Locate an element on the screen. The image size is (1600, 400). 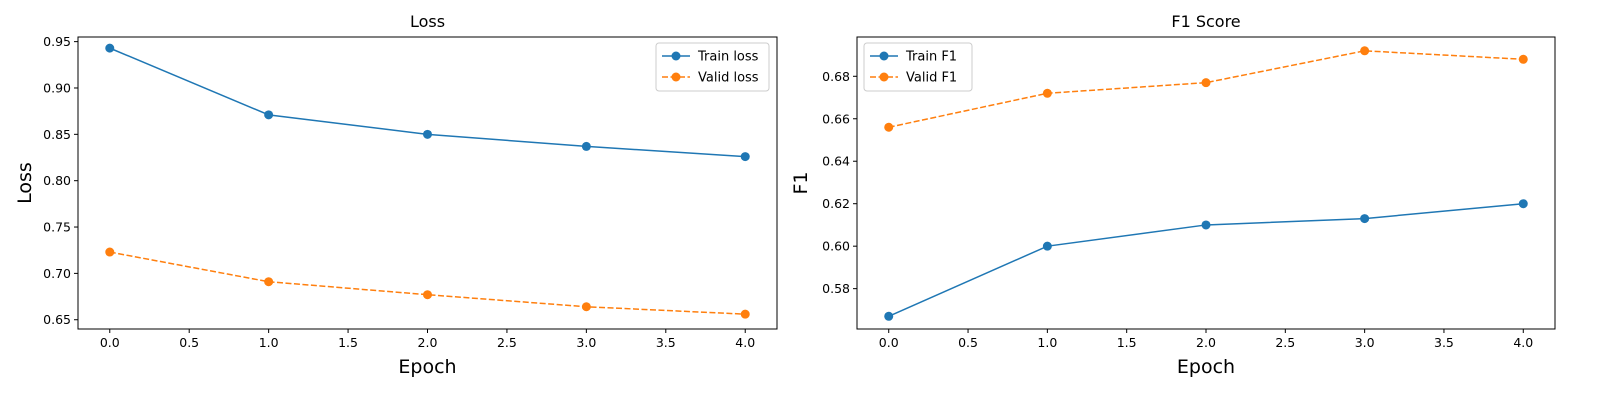
legend-label-train-loss: Train loss is located at coordinates (728, 57).